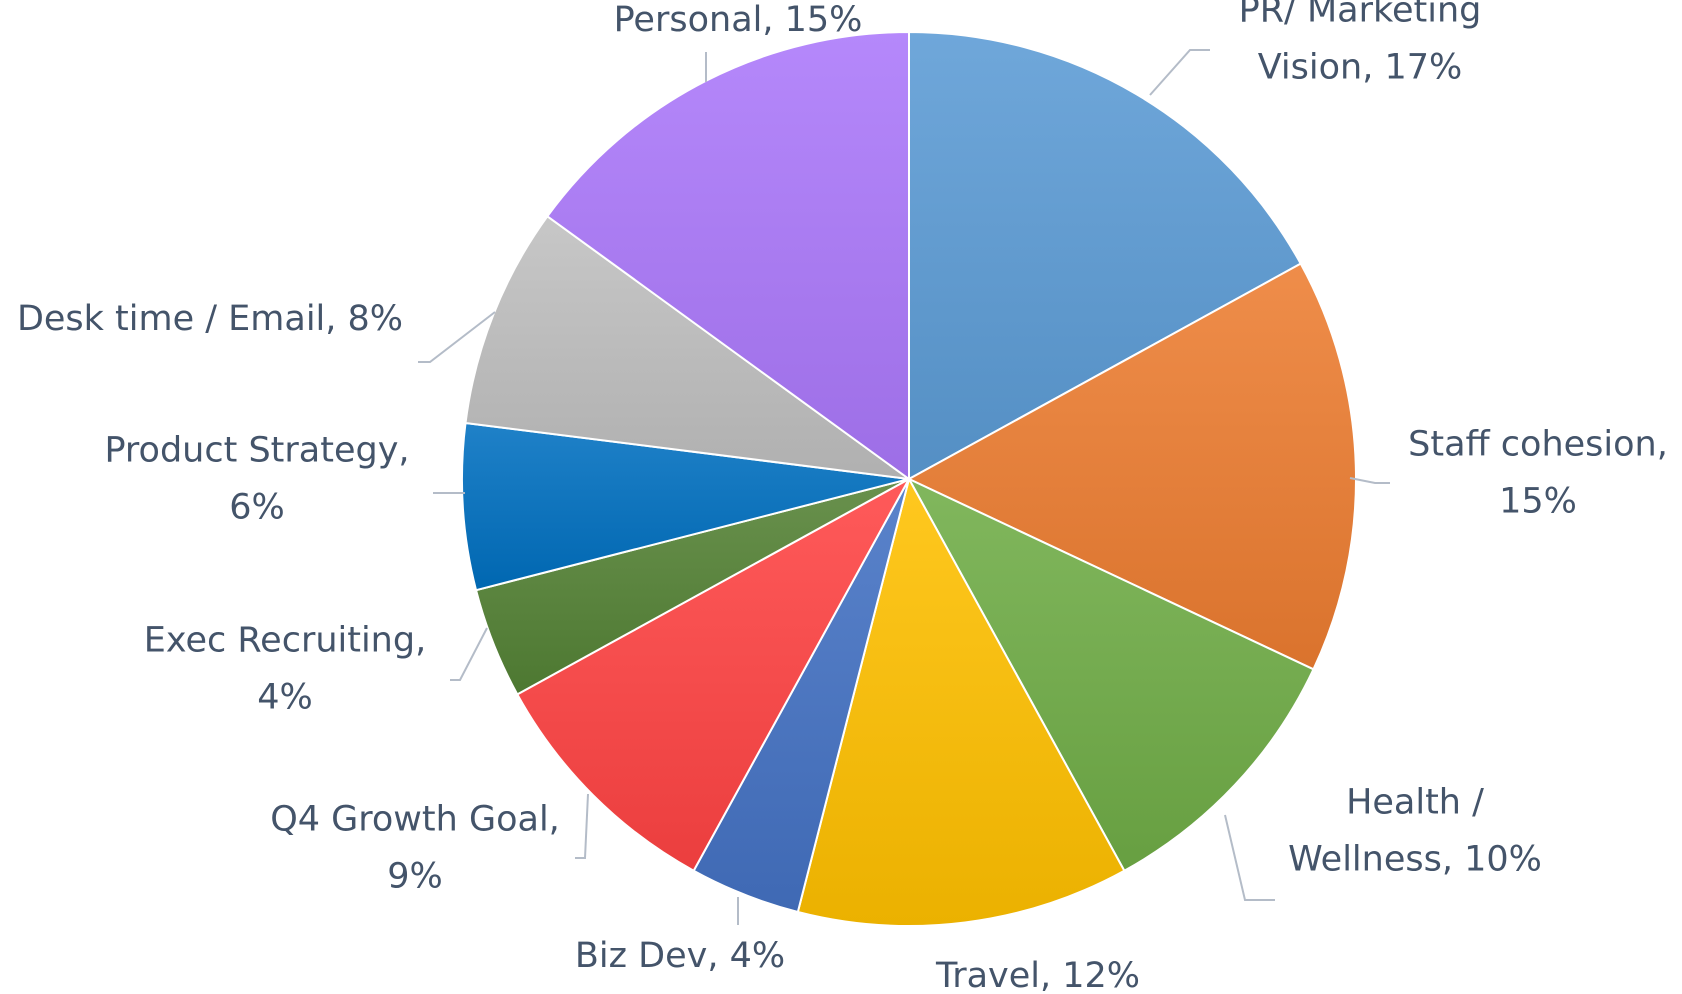 This screenshot has height=994, width=1682. What do you see at coordinates (257, 508) in the screenshot?
I see `slice-label-line: 6%` at bounding box center [257, 508].